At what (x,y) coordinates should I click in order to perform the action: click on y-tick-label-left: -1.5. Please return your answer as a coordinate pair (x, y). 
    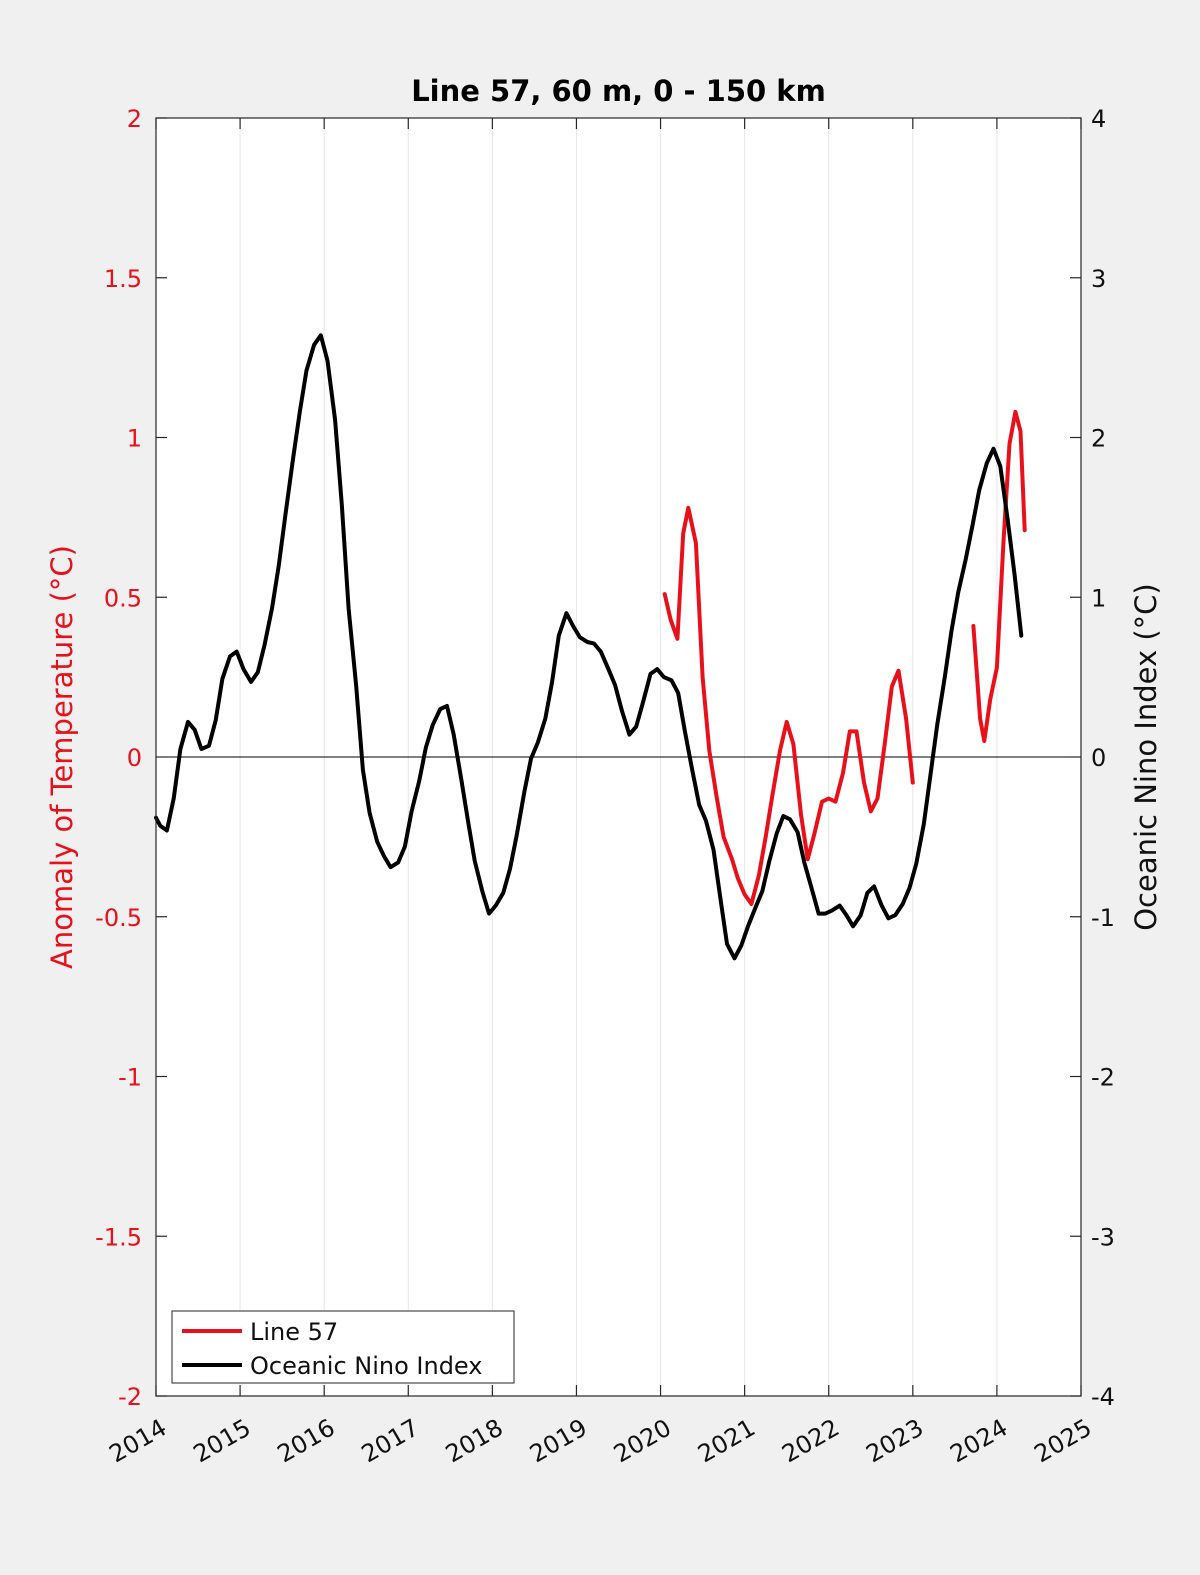
    Looking at the image, I should click on (118, 1237).